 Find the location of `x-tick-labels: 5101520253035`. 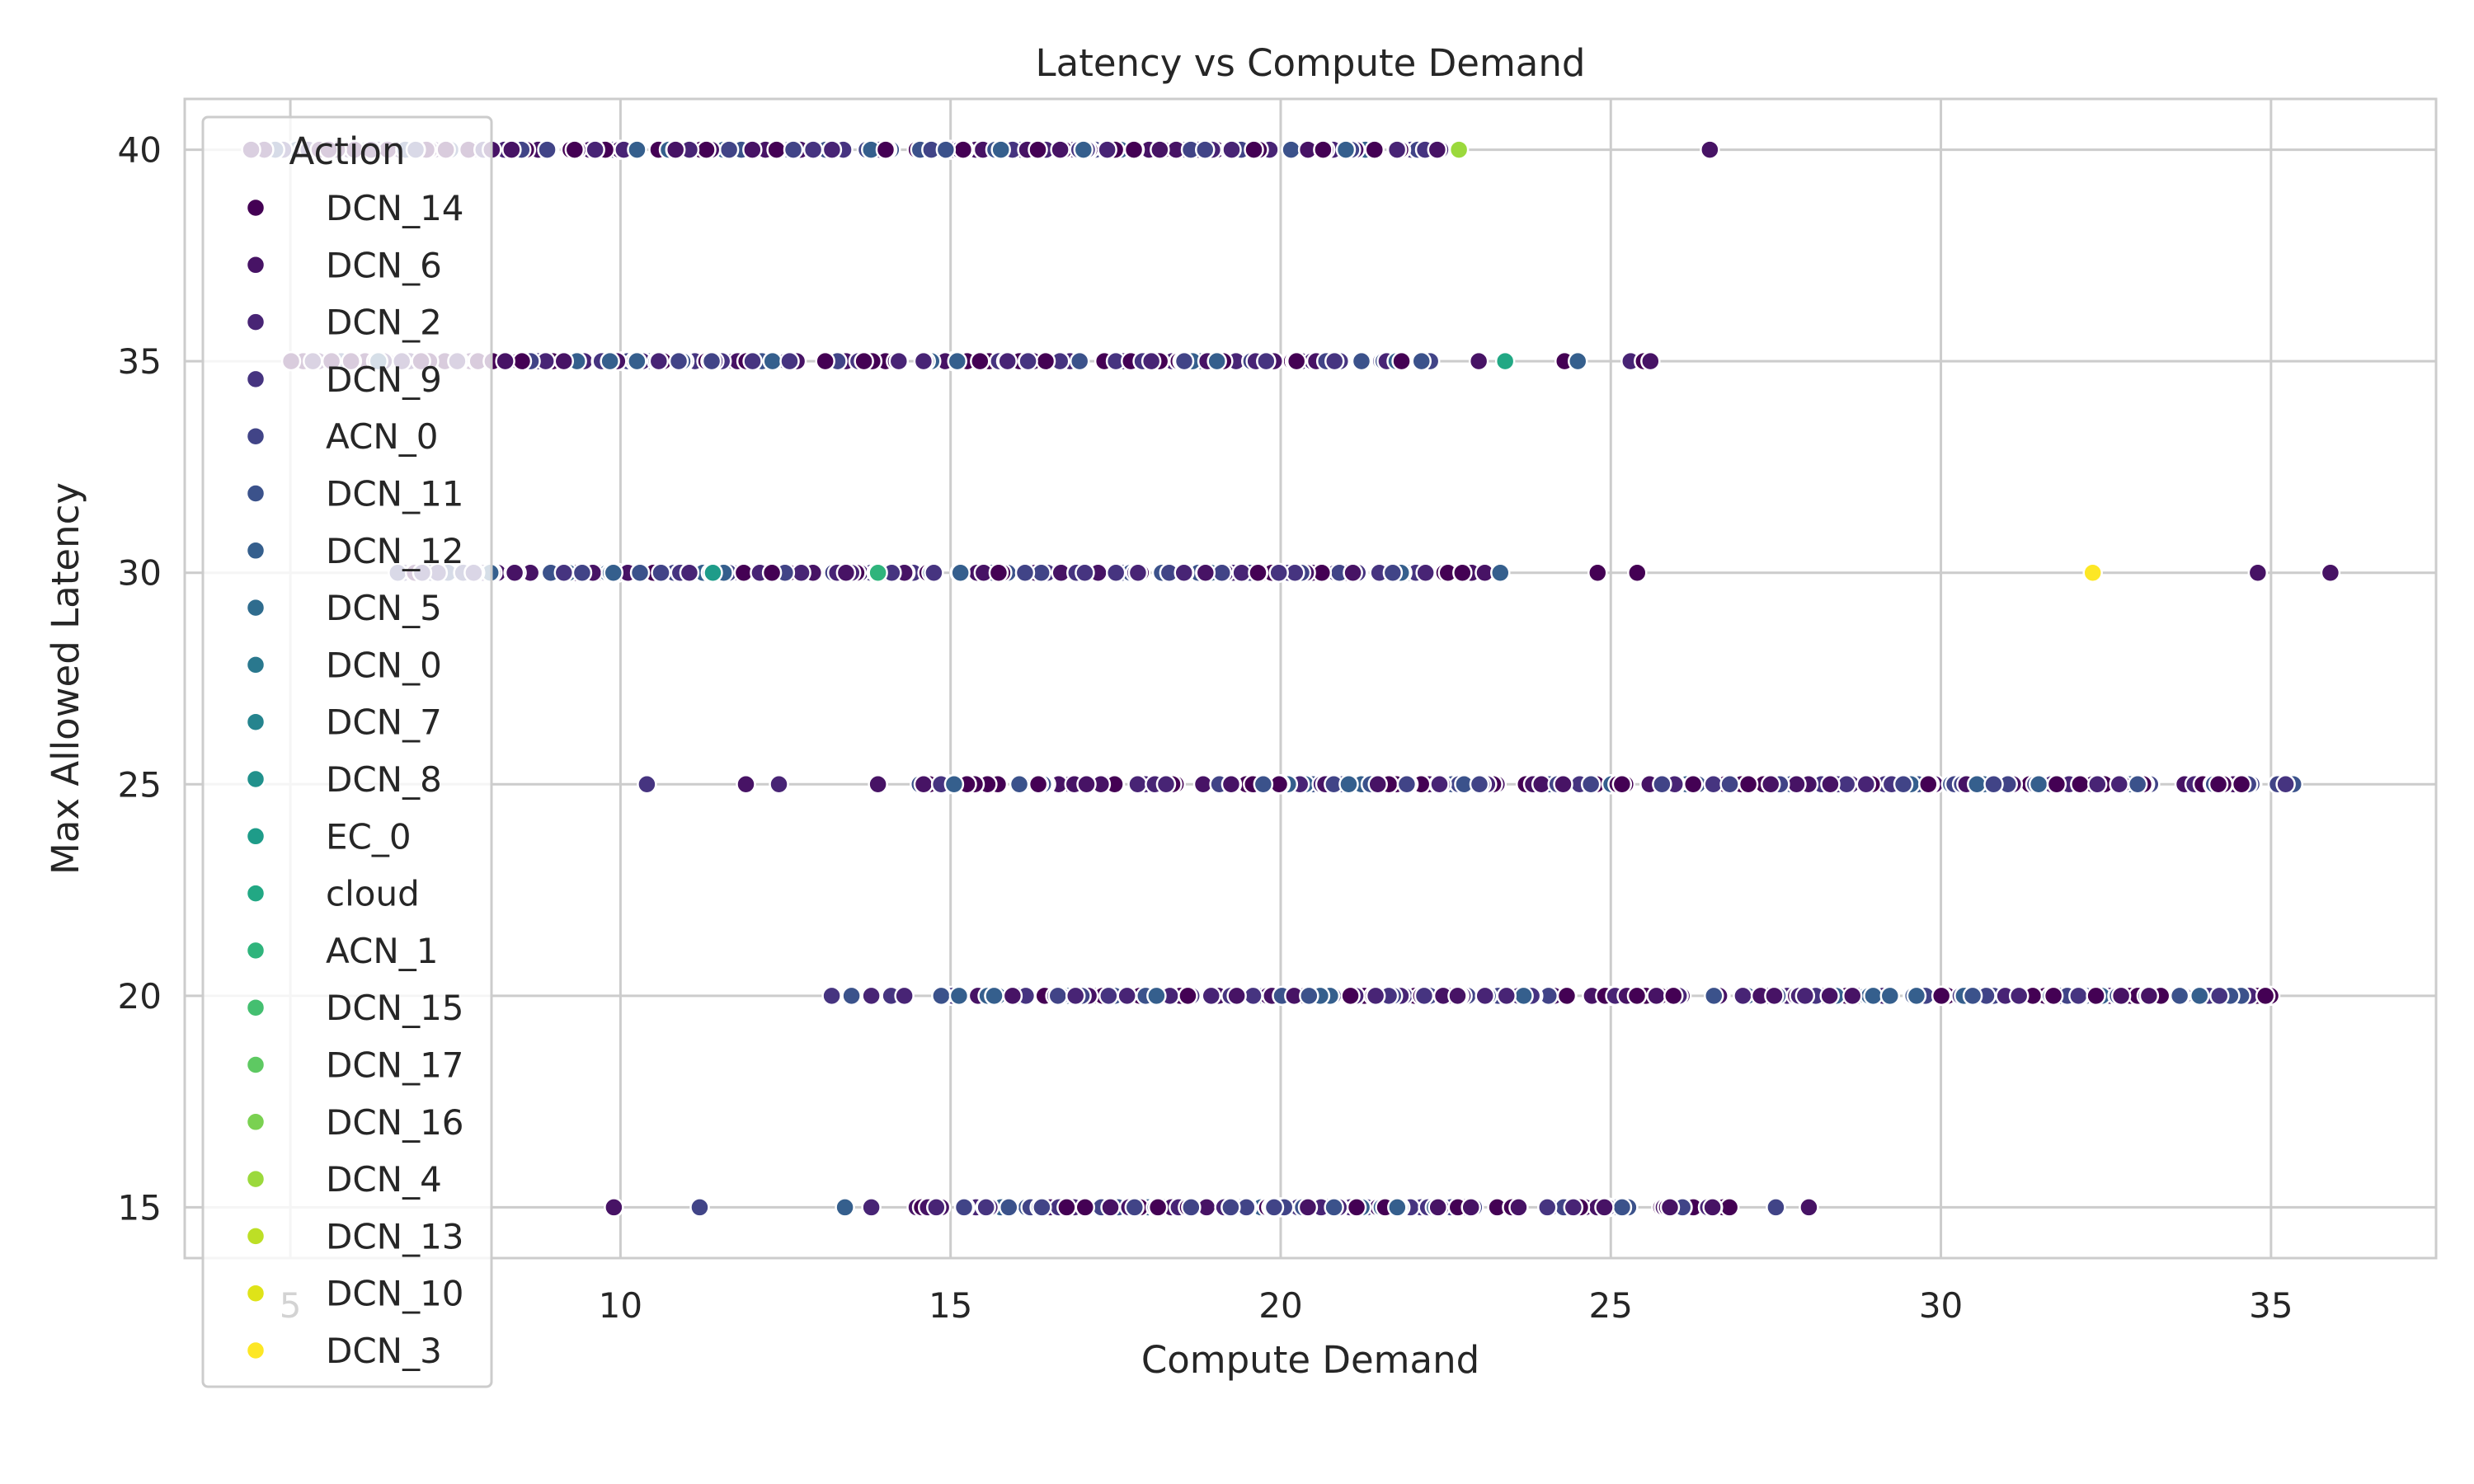

x-tick-labels: 5101520253035 is located at coordinates (1286, 1305).